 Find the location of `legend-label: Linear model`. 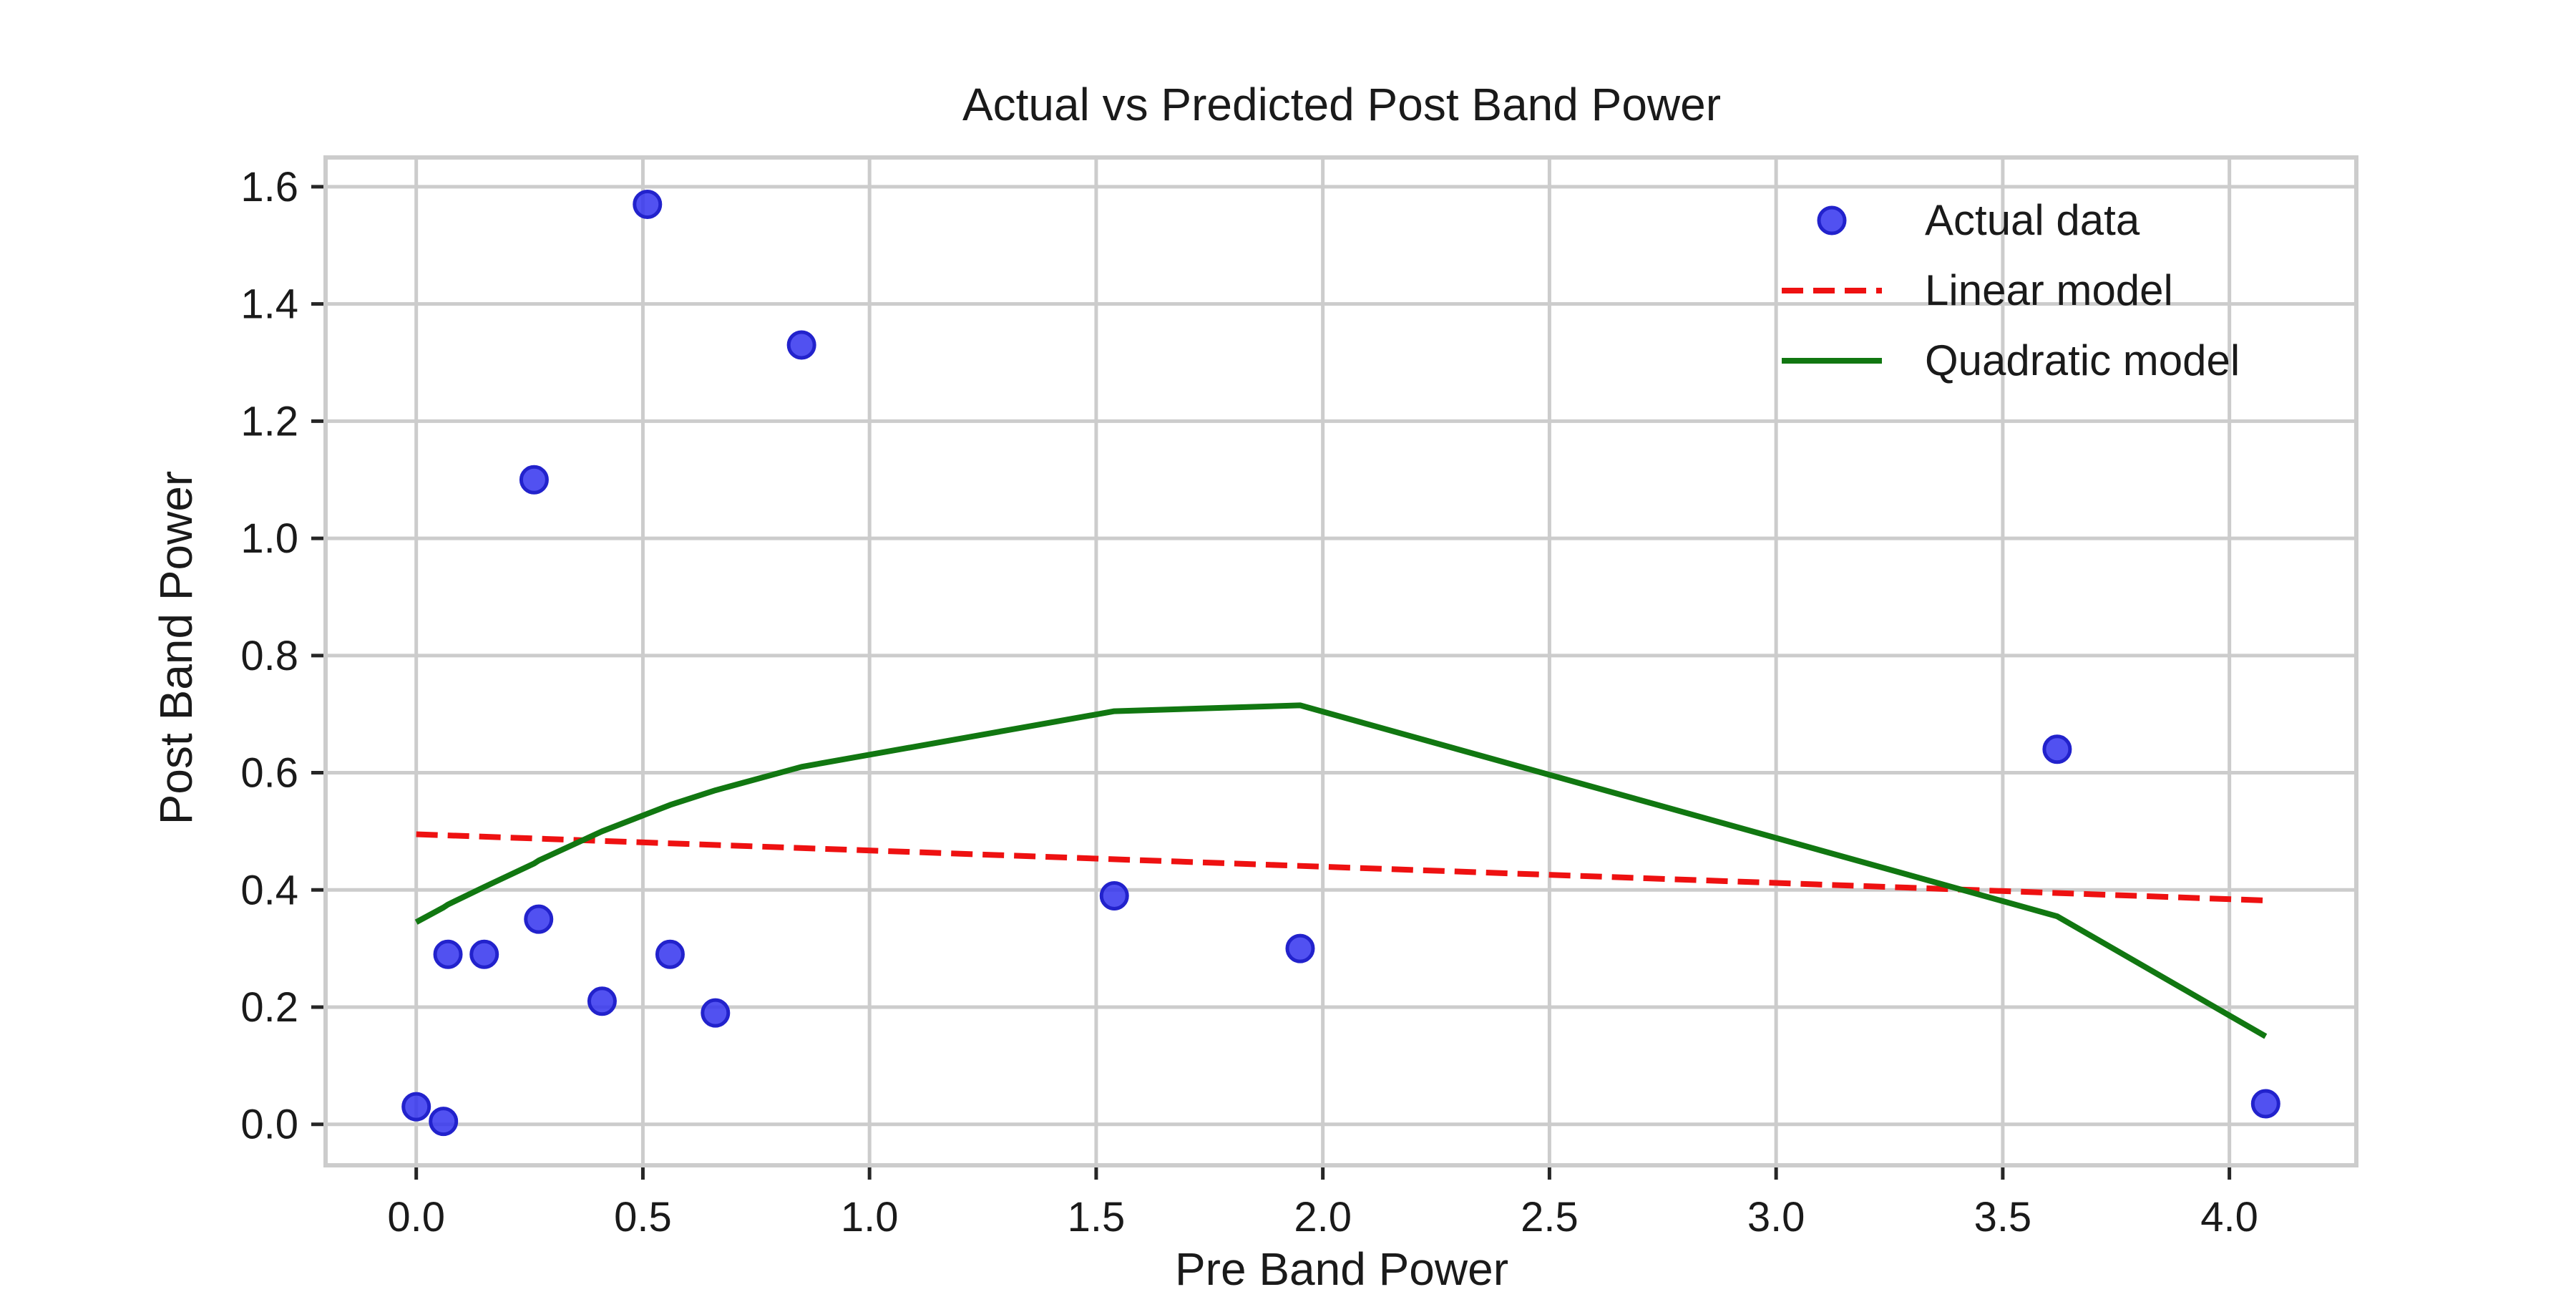

legend-label: Linear model is located at coordinates (2049, 290).